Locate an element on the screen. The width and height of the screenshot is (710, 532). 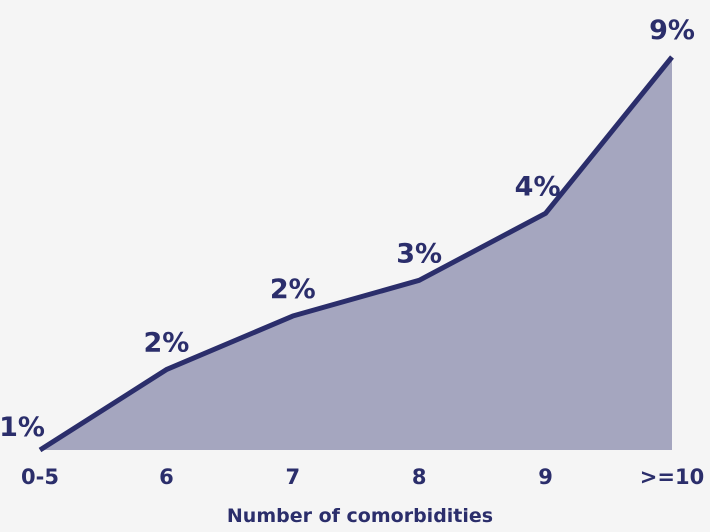
data-label: 9% is located at coordinates (672, 30).